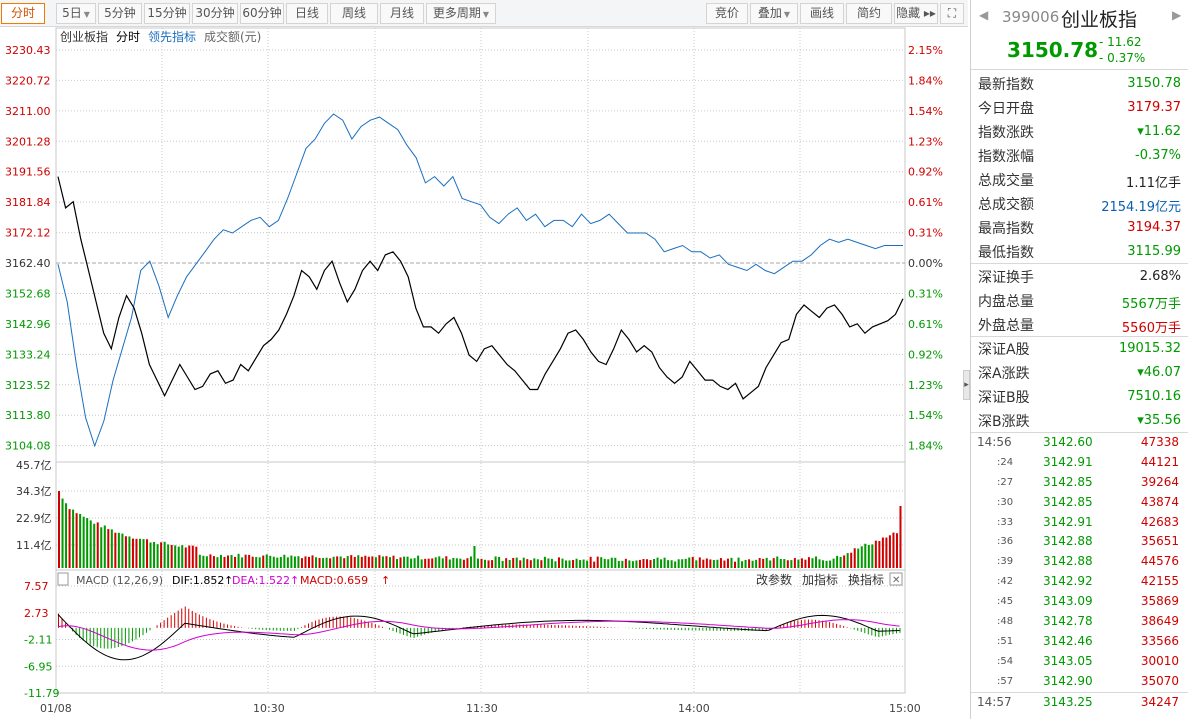  Describe the element at coordinates (167, 13) in the screenshot. I see `tab-15min: 15分钟` at that location.